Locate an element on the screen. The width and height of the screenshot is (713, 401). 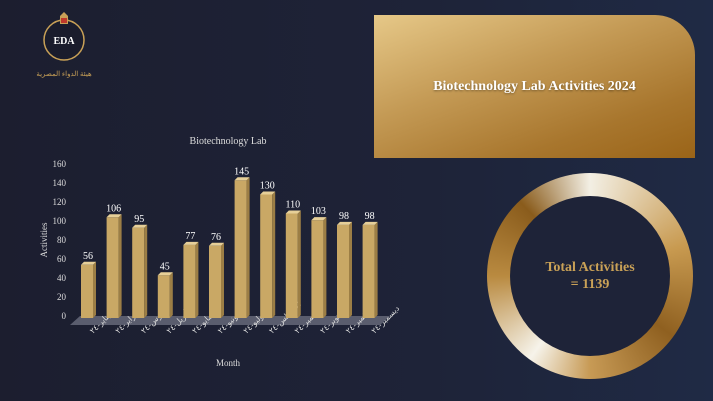
data-label: 106 is located at coordinates (113, 208).